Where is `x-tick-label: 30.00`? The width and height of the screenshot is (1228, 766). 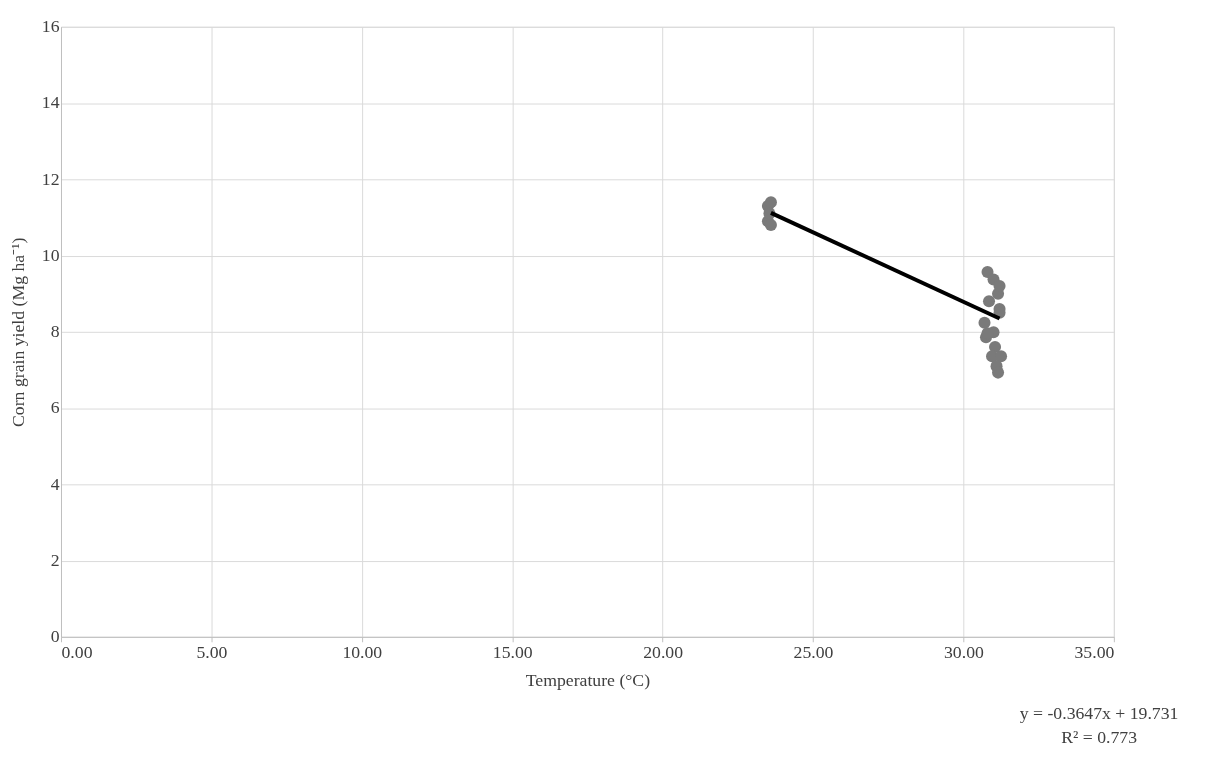
x-tick-label: 30.00 is located at coordinates (964, 652).